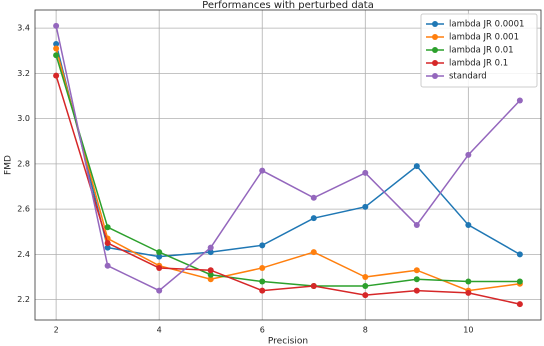  Describe the element at coordinates (23, 254) in the screenshot. I see `y-tick-label: 2.4` at that location.